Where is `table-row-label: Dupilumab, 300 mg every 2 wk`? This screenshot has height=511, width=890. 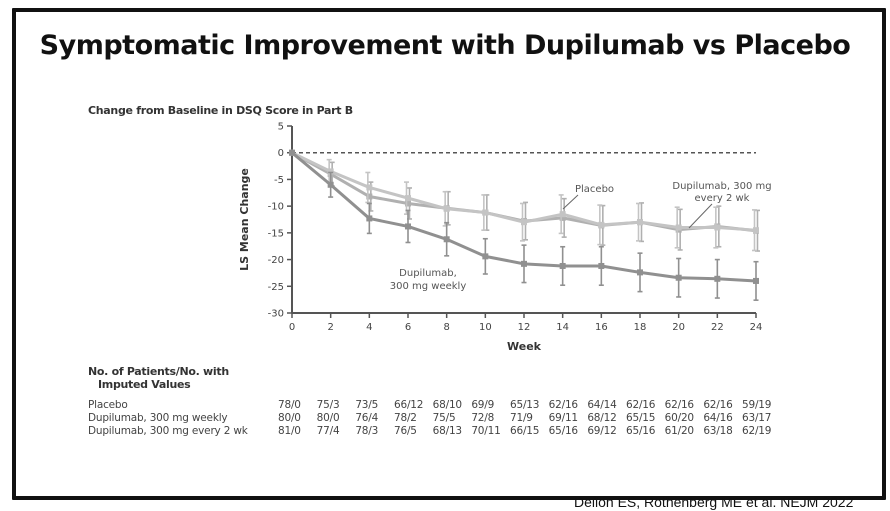
table-row-label: Dupilumab, 300 mg every 2 wk is located at coordinates (168, 431).